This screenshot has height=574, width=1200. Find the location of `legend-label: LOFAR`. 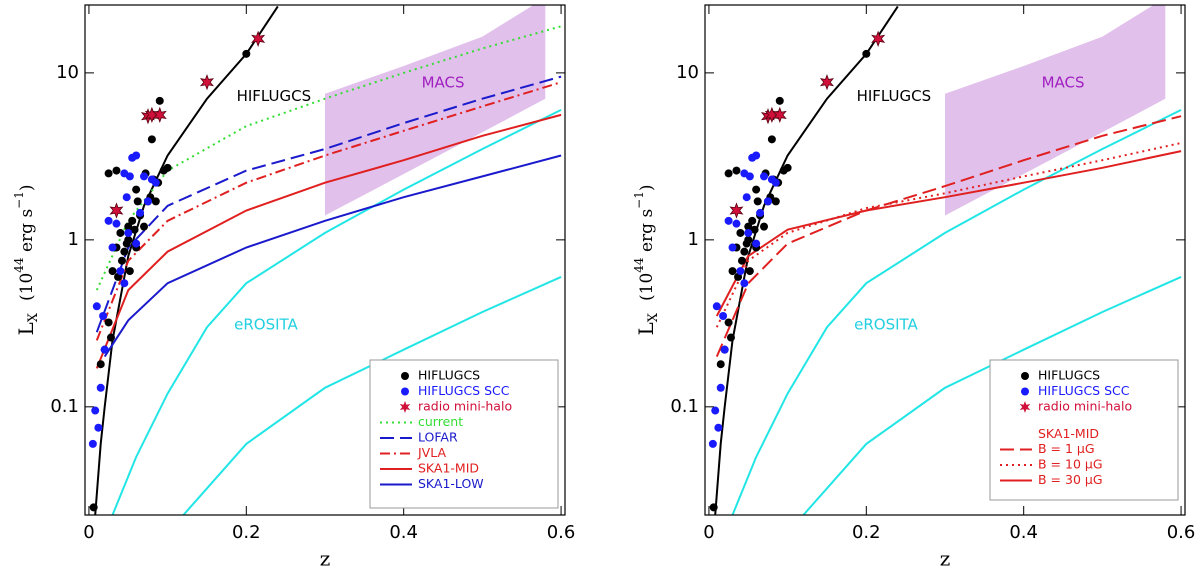

legend-label: LOFAR is located at coordinates (438, 437).